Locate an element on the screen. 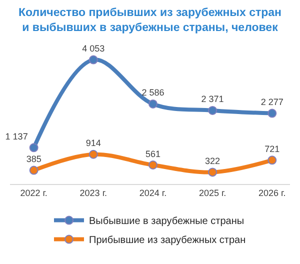 This screenshot has height=264, width=300. chart-title: Количество прибывших из зарубежных стран и выбывших в зарубежные страны, человек is located at coordinates (150, 20).